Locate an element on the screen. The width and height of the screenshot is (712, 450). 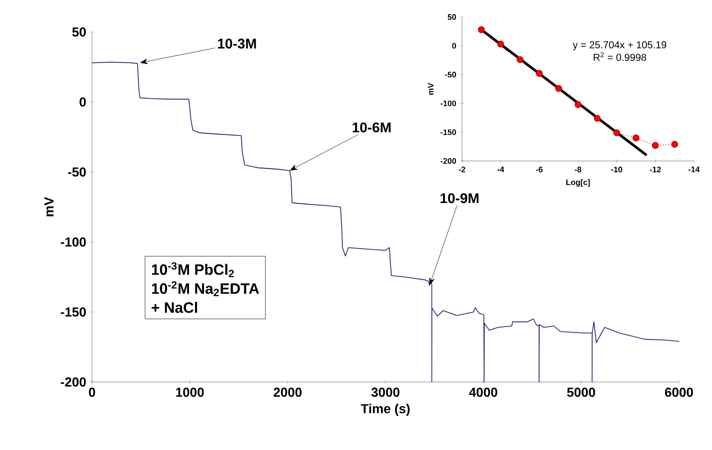
annotation: 10$^{-2}$M Na$_{2}$EDTA is located at coordinates (206, 288).